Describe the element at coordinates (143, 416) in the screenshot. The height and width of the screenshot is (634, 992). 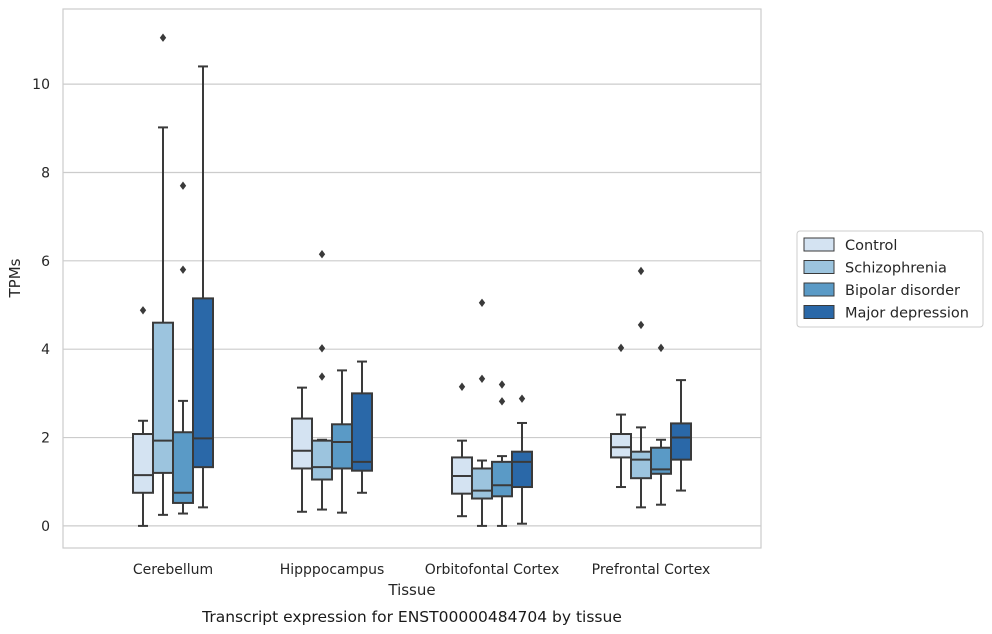
I see `box-control-cerebellum` at that location.